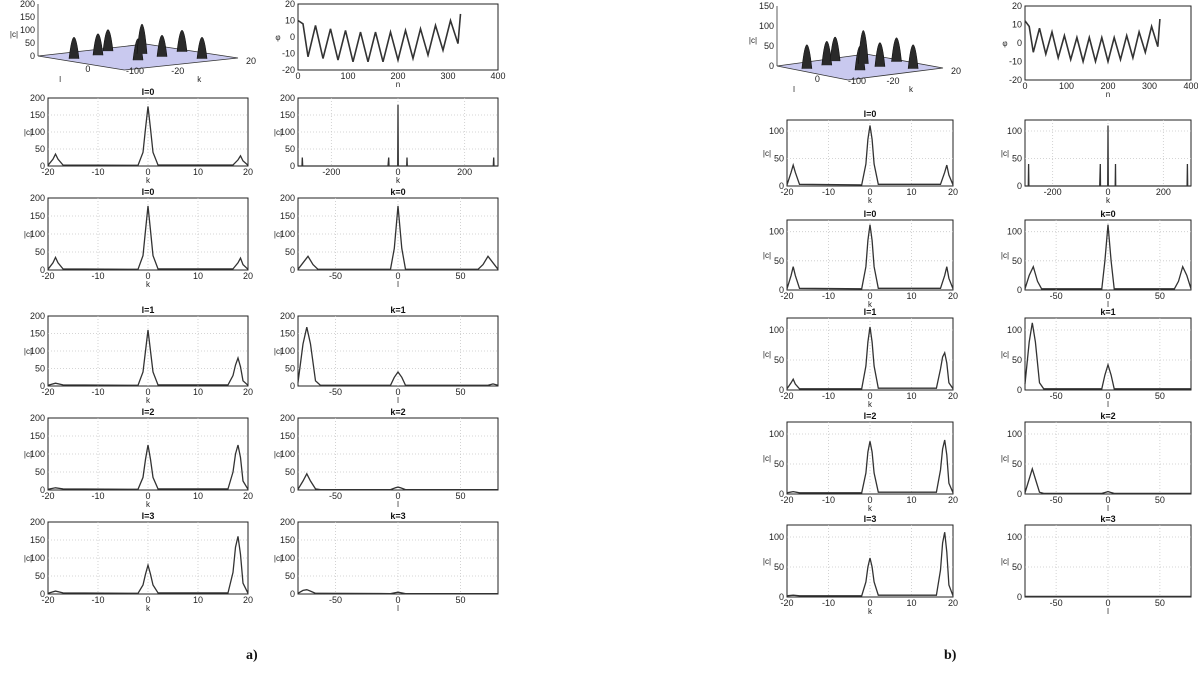 This screenshot has height=674, width=1198. Describe the element at coordinates (870, 519) in the screenshot. I see `figure-b-panel-8-title: l=3` at that location.